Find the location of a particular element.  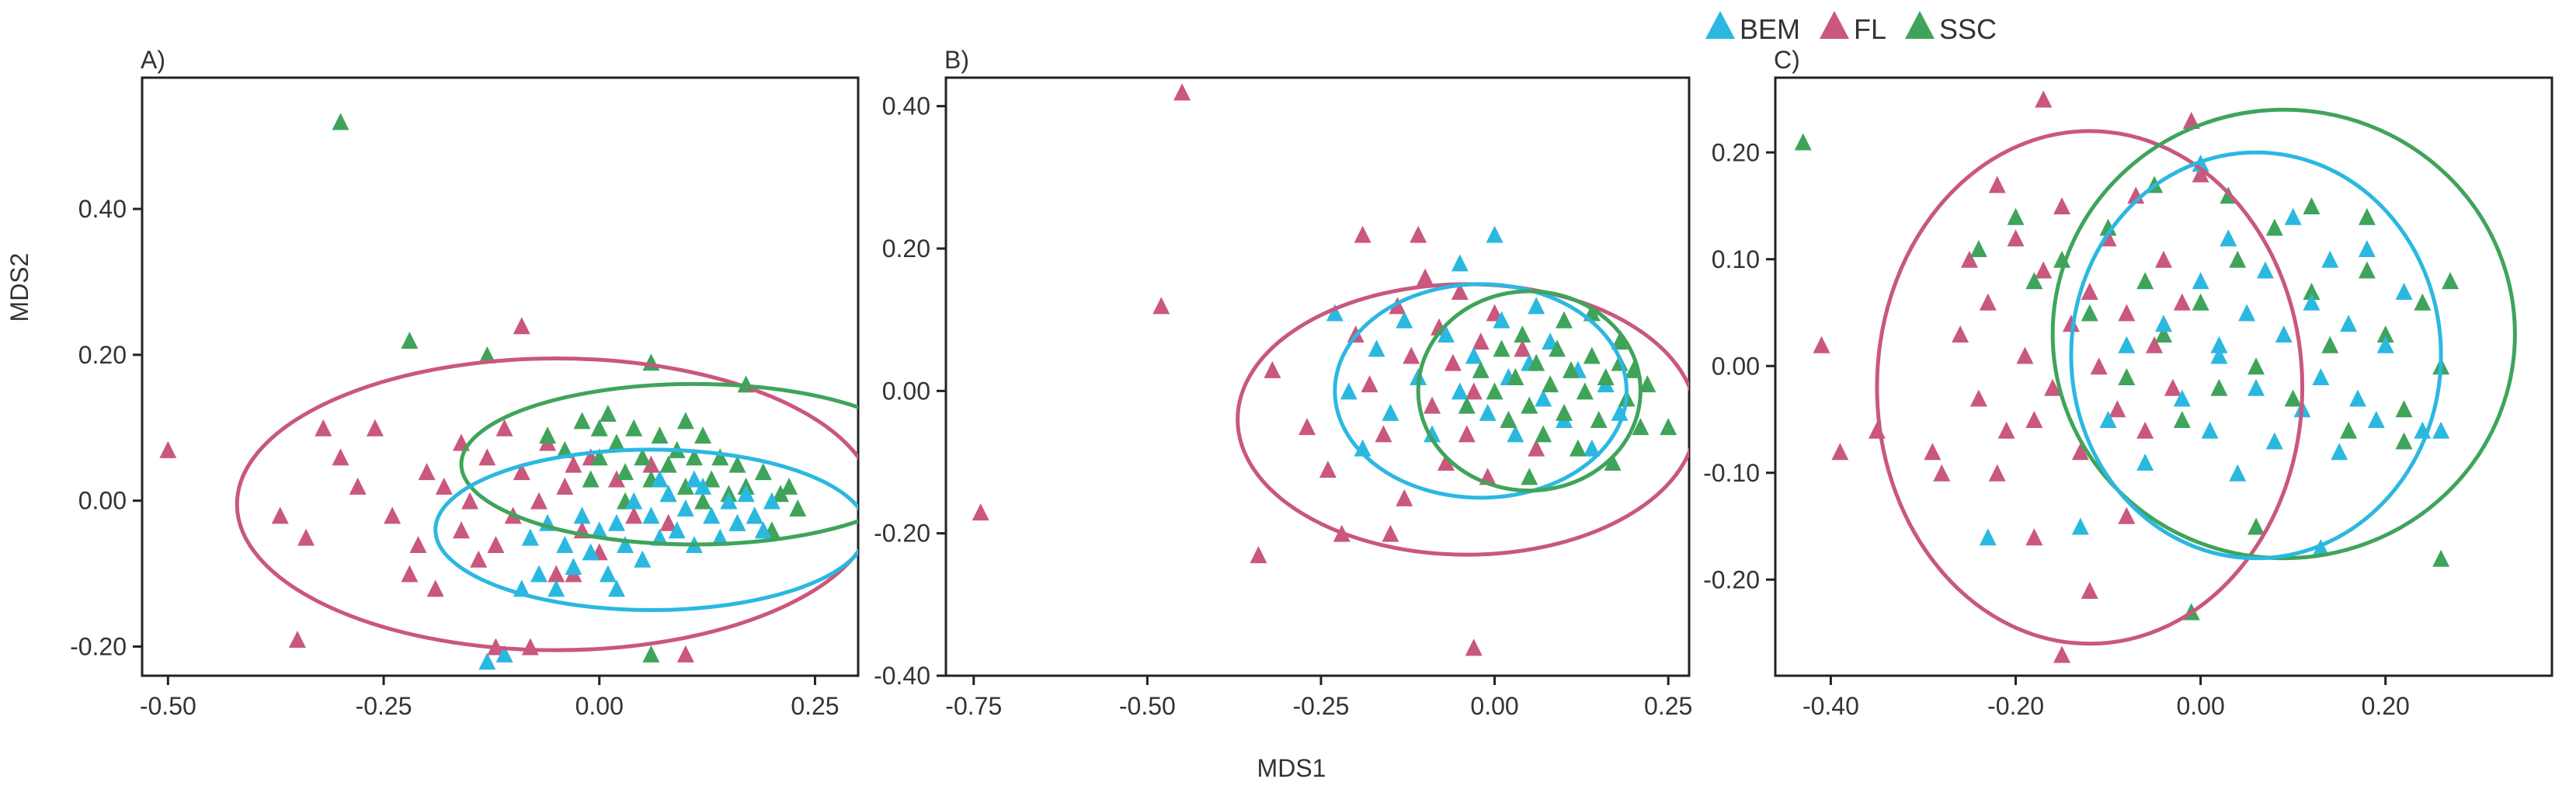

ellipse-fl is located at coordinates (546, 504).